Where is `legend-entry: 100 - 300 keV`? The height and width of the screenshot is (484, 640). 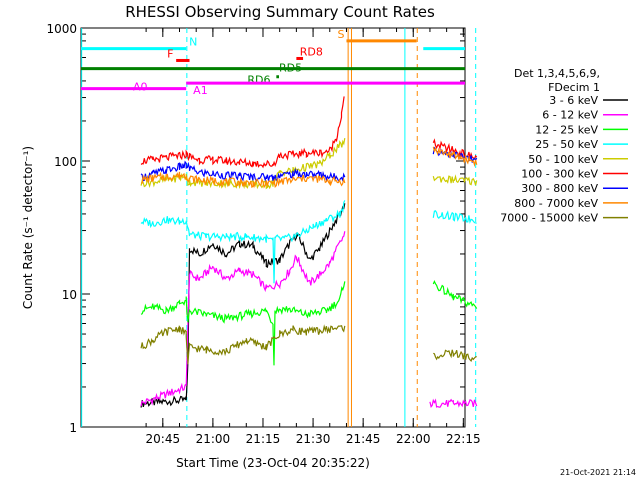
legend-entry: 100 - 300 keV is located at coordinates (559, 174).